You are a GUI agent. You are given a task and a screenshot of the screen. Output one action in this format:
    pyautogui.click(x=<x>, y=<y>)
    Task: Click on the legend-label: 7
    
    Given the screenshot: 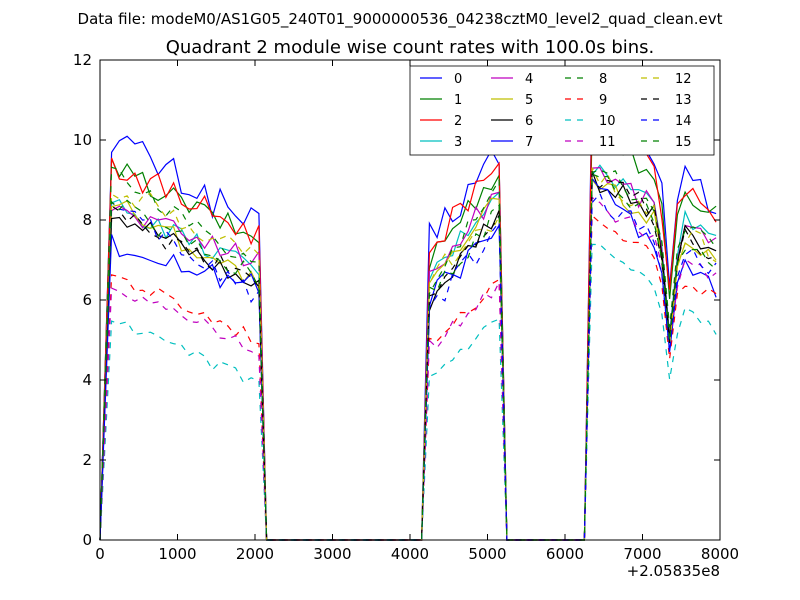 What is the action you would take?
    pyautogui.click(x=529, y=142)
    